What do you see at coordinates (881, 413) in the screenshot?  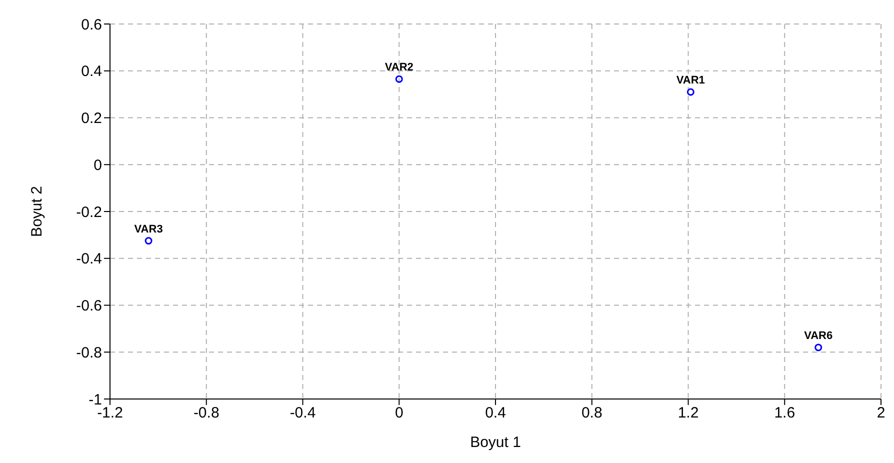 I see `x-tick-label: 2` at bounding box center [881, 413].